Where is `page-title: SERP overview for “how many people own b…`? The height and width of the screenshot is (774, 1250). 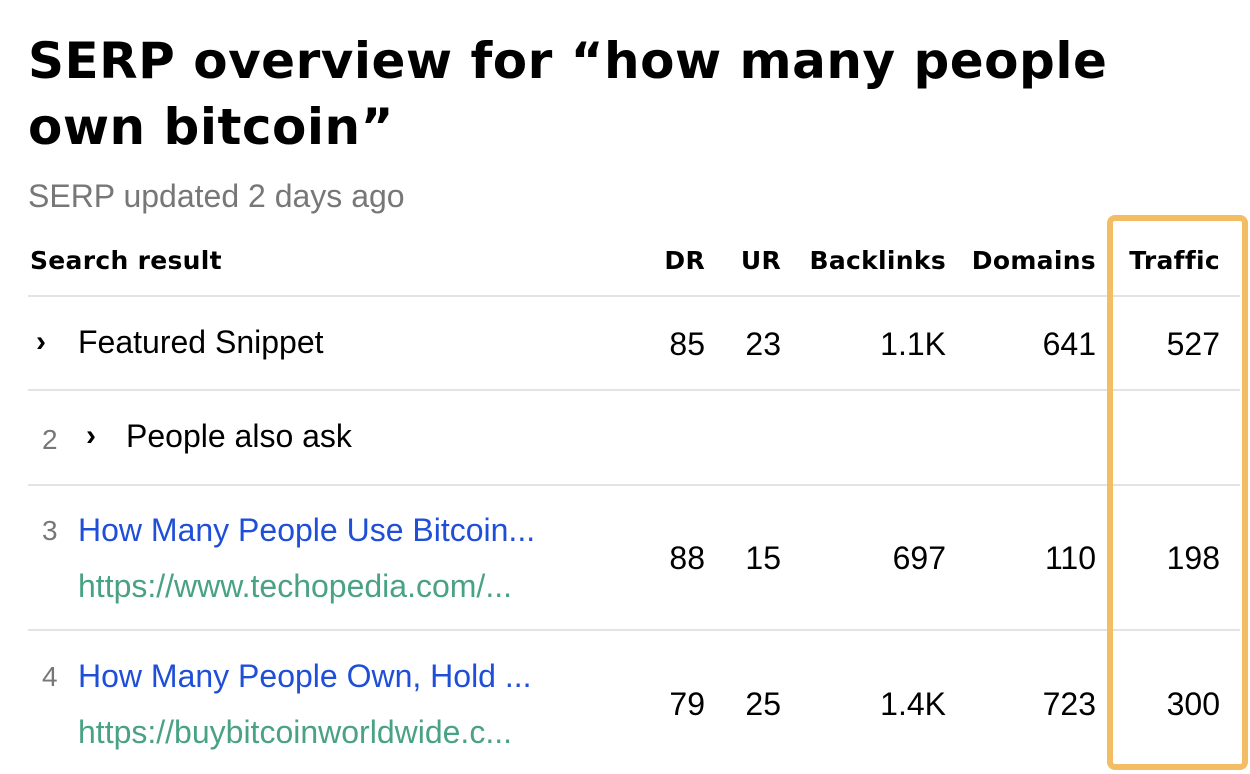 page-title: SERP overview for “how many people own b… is located at coordinates (568, 94).